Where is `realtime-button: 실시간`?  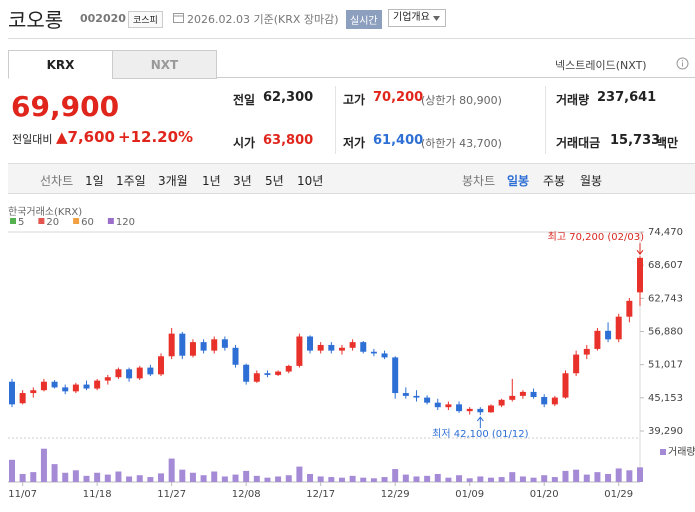 realtime-button: 실시간 is located at coordinates (364, 19).